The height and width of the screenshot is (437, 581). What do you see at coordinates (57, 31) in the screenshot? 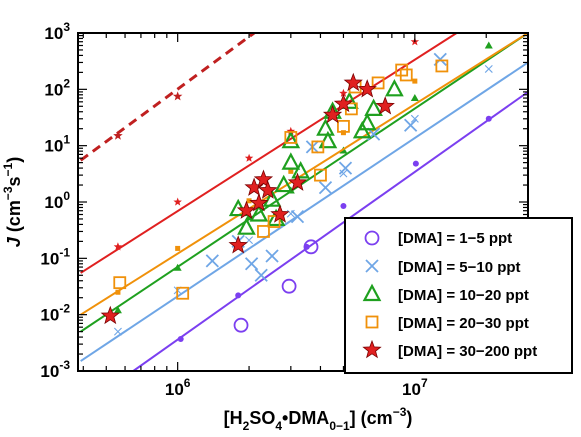
I see `y-tick-label: 10³` at bounding box center [57, 31].